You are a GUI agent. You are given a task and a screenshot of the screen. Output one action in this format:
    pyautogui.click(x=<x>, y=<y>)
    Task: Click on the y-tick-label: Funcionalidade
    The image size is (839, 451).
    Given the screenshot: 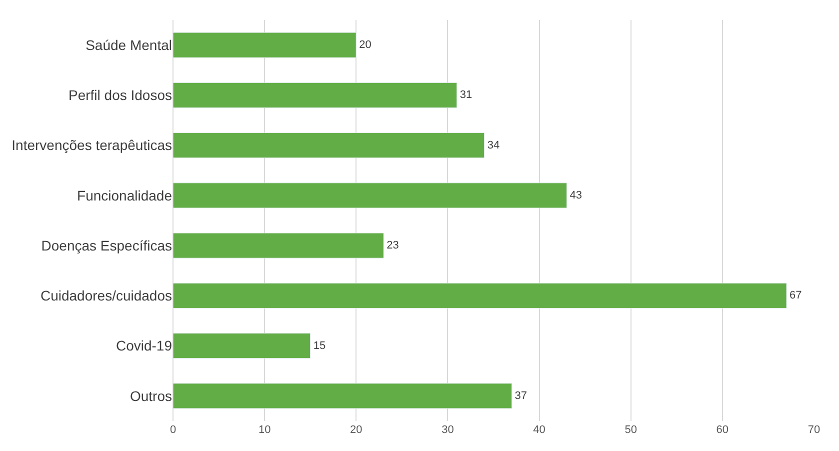 What is the action you would take?
    pyautogui.click(x=124, y=195)
    